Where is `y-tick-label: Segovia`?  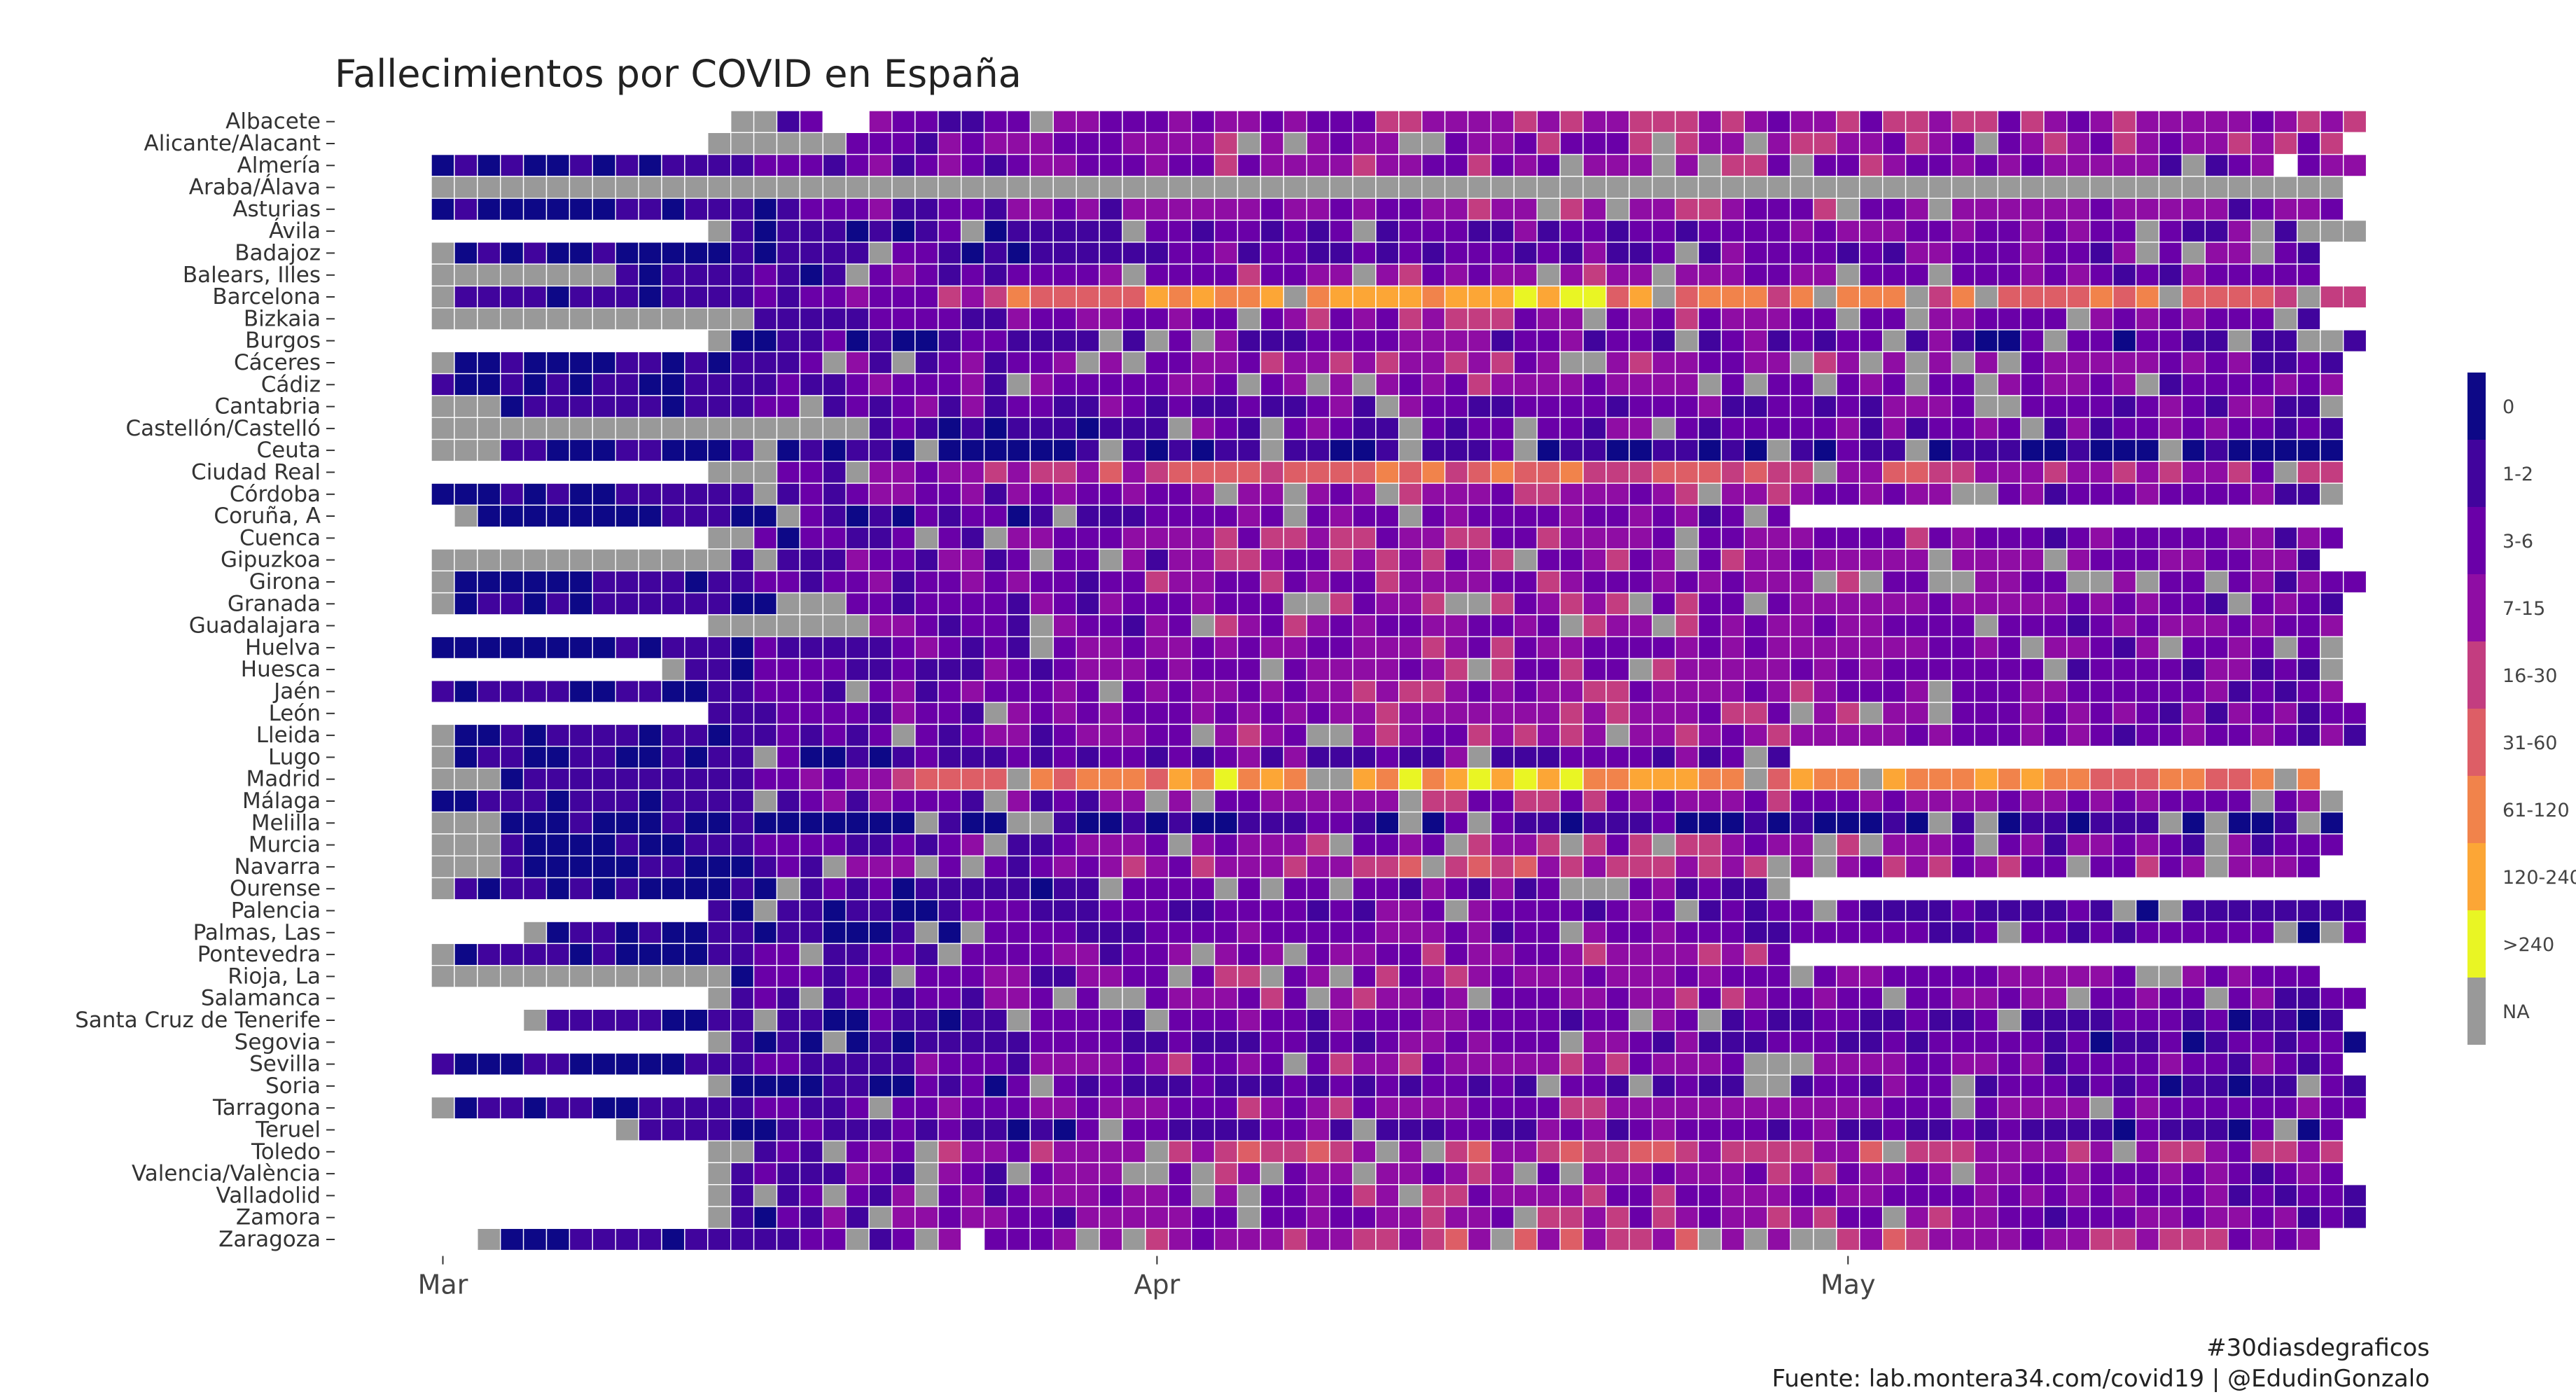 y-tick-label: Segovia is located at coordinates (278, 1042).